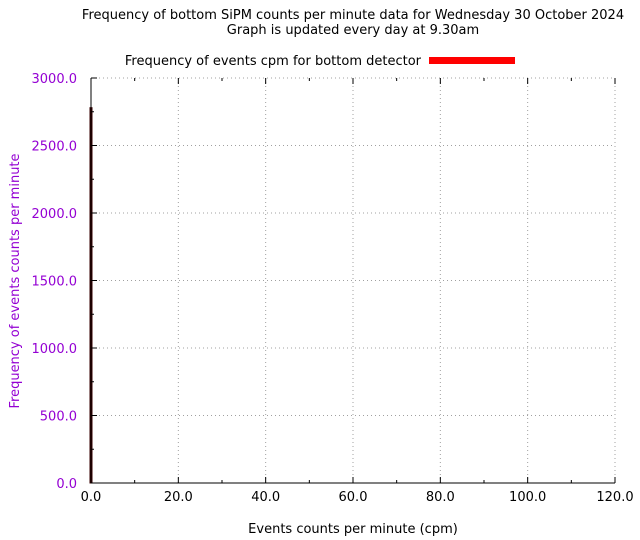 This screenshot has width=640, height=540. I want to click on x-tick-label: 80.0, so click(440, 497).